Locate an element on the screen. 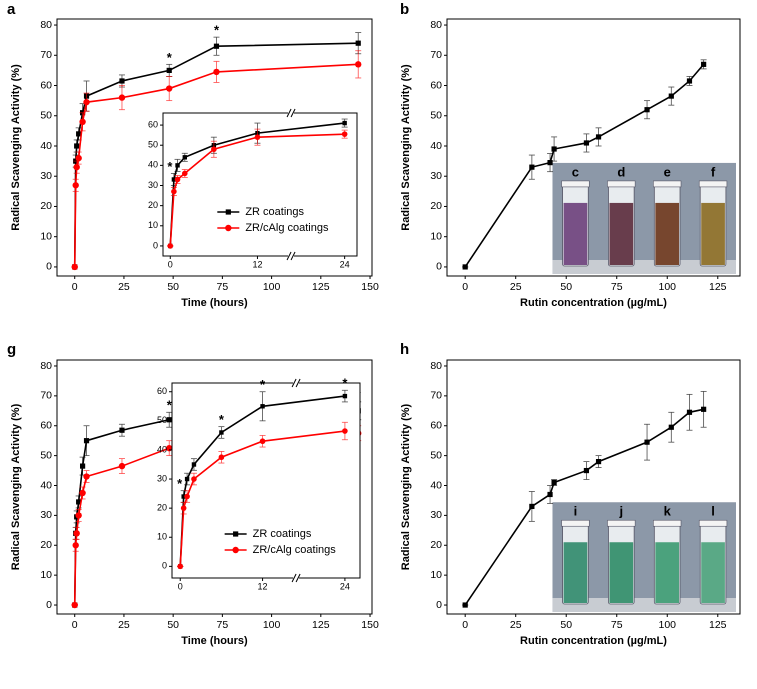 The height and width of the screenshot is (689, 757). legend-label: ZR coatings is located at coordinates (282, 534).